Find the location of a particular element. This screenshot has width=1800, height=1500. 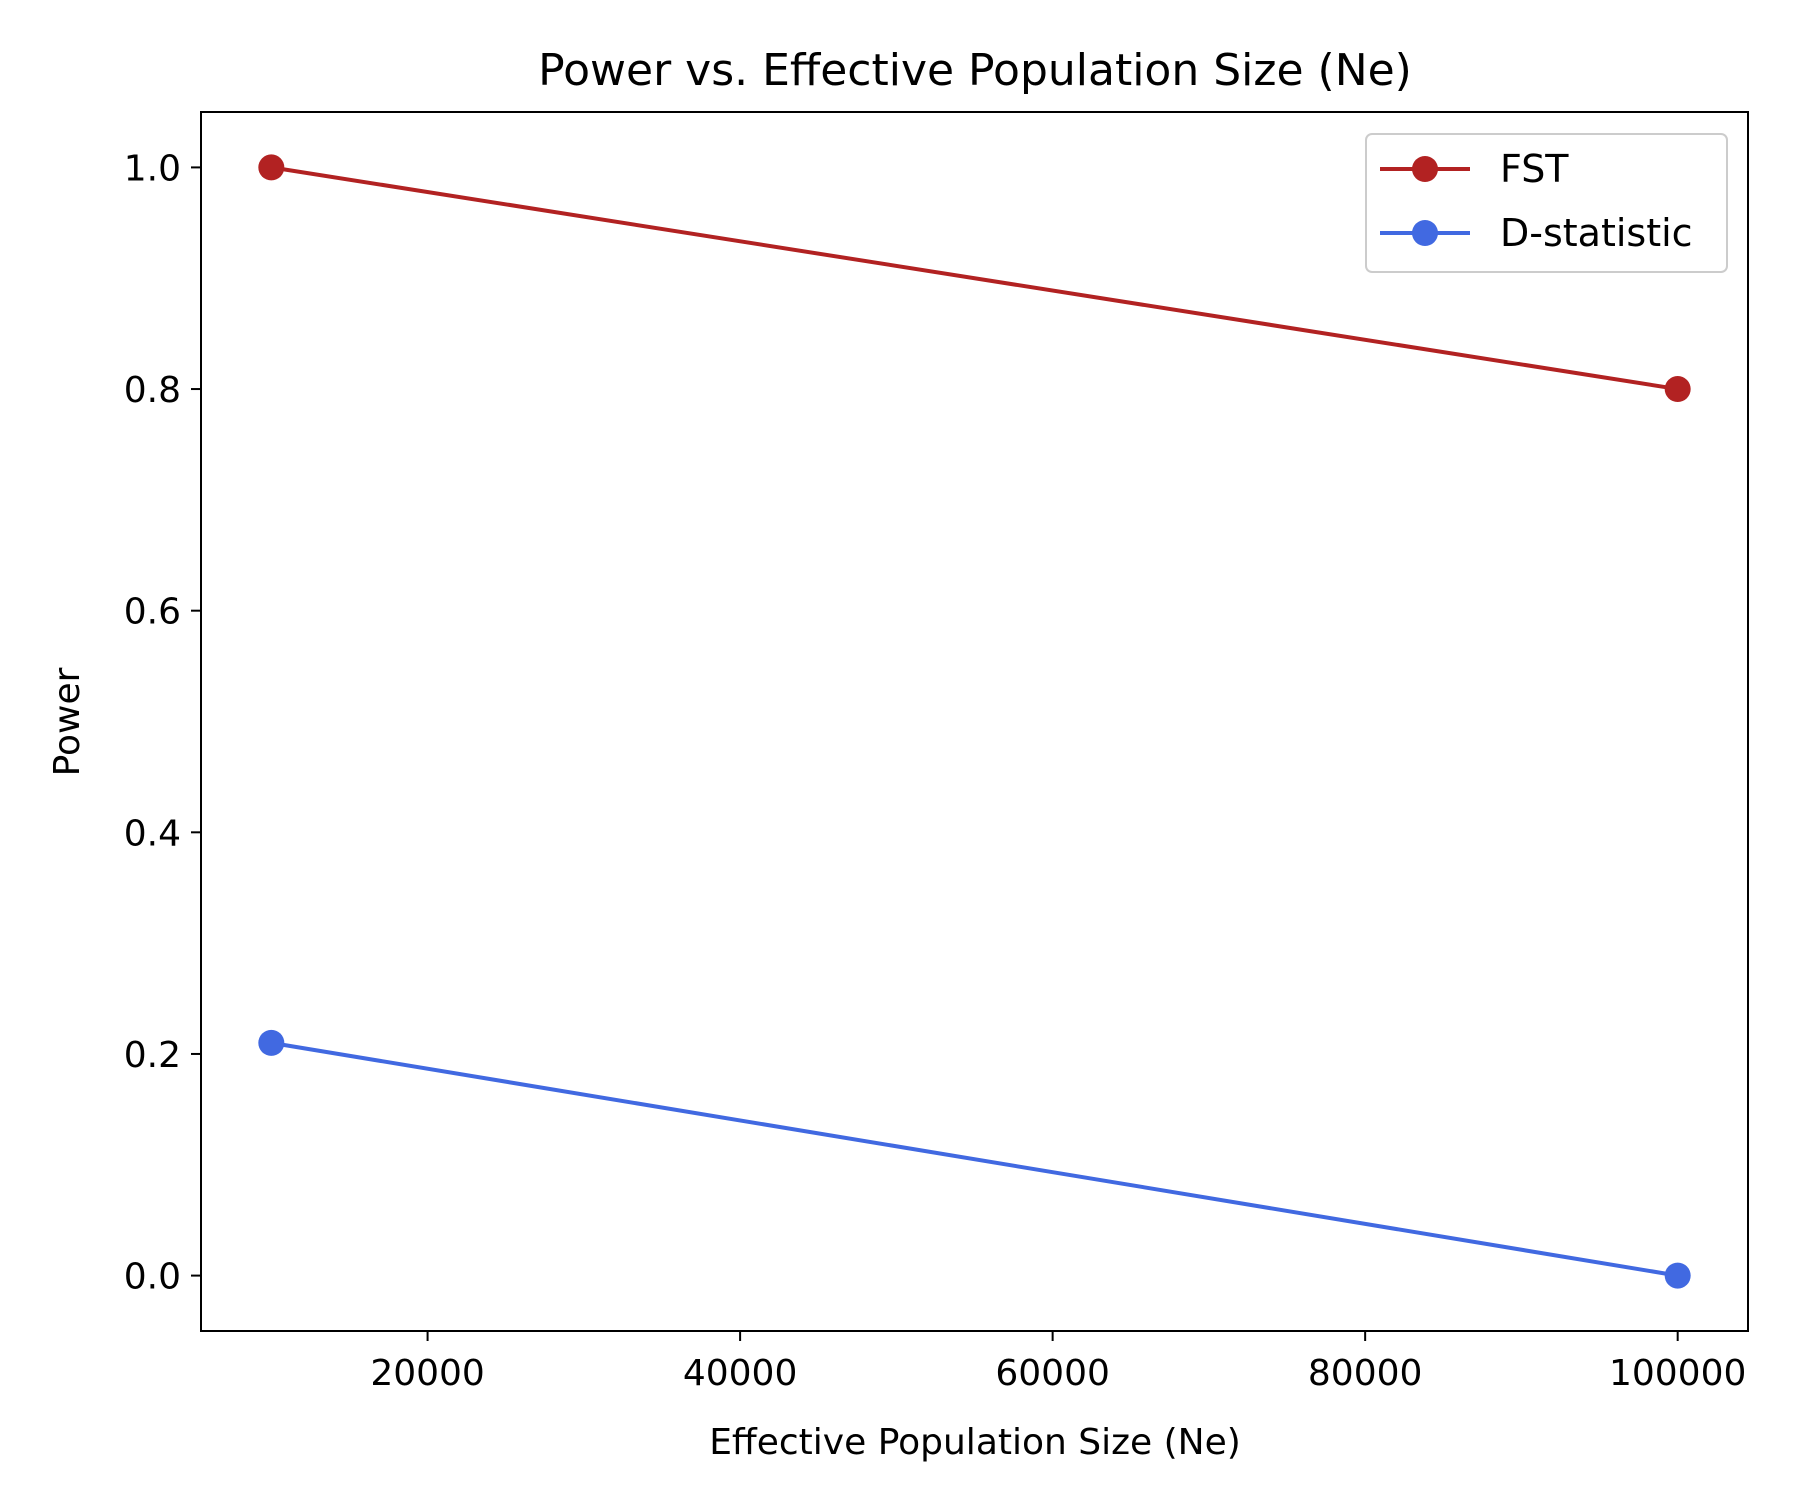

x-tick-label: 60000 is located at coordinates (1052, 1373).